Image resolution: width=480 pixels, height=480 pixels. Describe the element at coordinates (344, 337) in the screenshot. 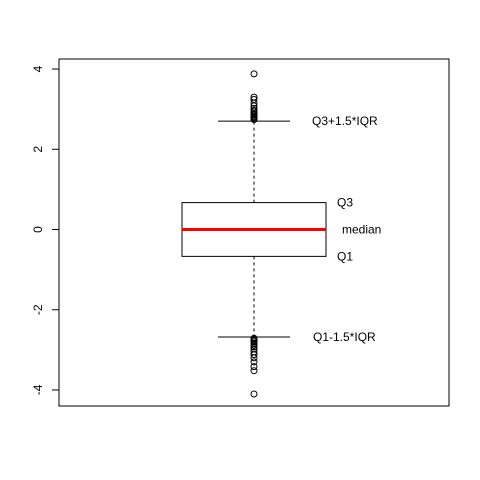

I see `annotation-lower-whisker: Q1-1.5*IQR` at that location.